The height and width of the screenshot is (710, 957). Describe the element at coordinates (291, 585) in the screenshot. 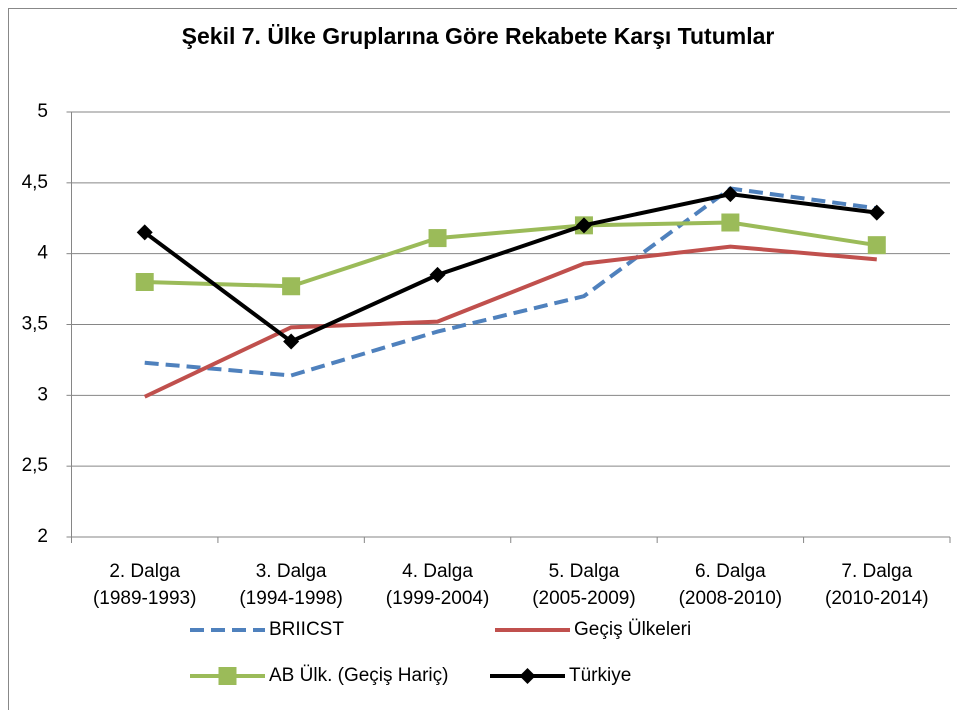

I see `x-tick-label: 3. Dalga (1994-1998)` at that location.